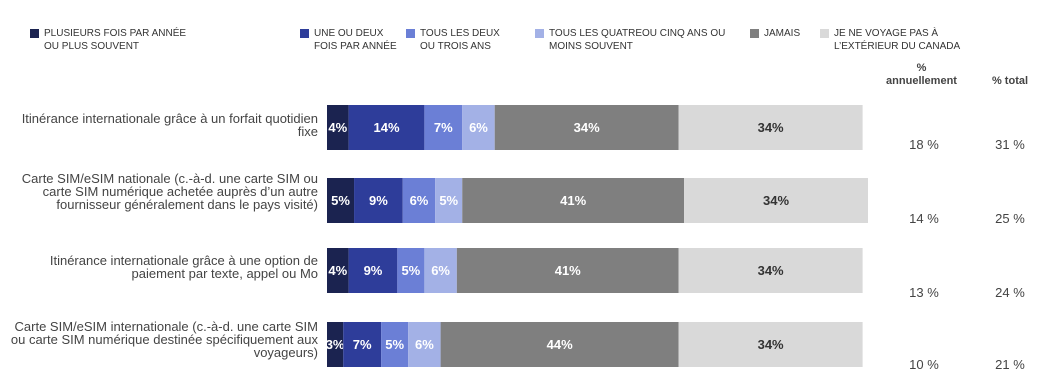 The width and height of the screenshot is (1062, 391). What do you see at coordinates (897, 40) in the screenshot?
I see `legend-label: JE NE VOYAGE PAS À L’EXTÉRIEUR DU CANADA` at bounding box center [897, 40].